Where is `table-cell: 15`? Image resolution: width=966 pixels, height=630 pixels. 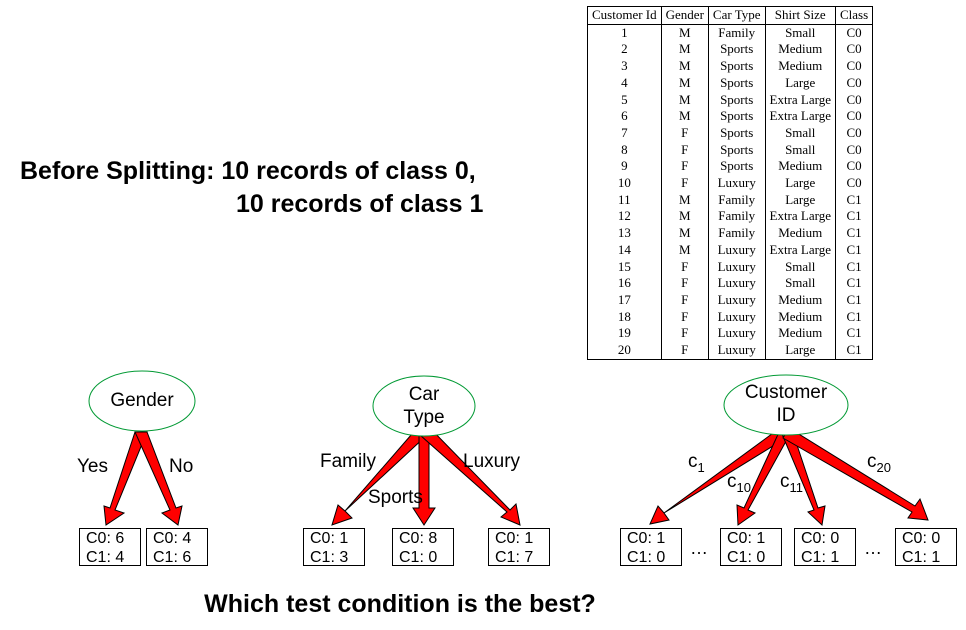 table-cell: 15 is located at coordinates (624, 267).